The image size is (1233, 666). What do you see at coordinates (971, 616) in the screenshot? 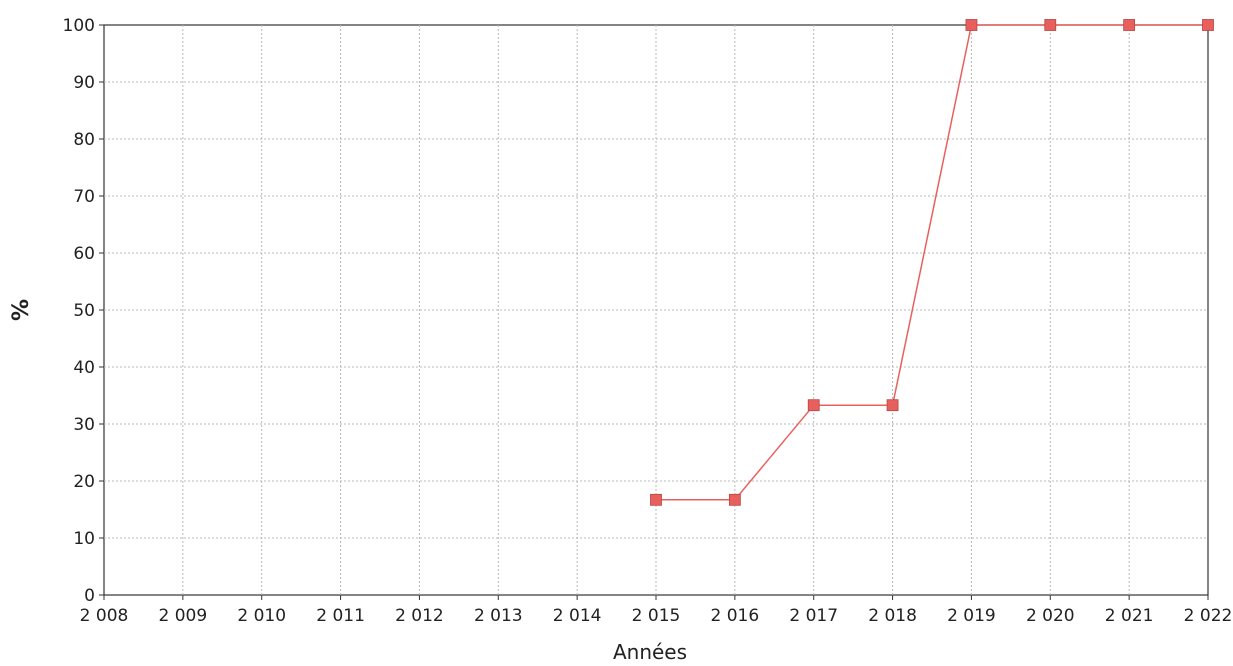
I see `x-tick-label: 2 019` at bounding box center [971, 616].